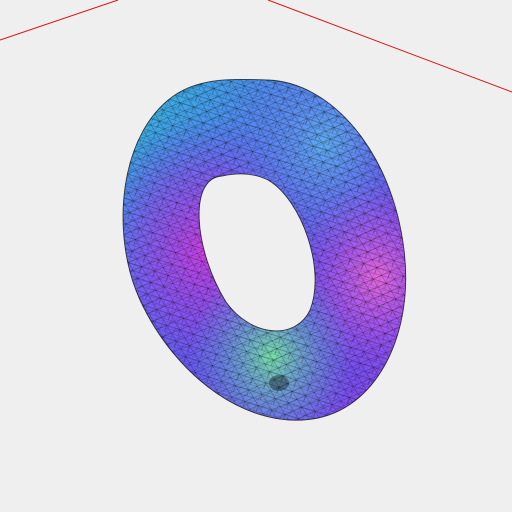 Image resolution: width=512 pixels, height=512 pixels. I want to click on axis-line-right, so click(389, 46).